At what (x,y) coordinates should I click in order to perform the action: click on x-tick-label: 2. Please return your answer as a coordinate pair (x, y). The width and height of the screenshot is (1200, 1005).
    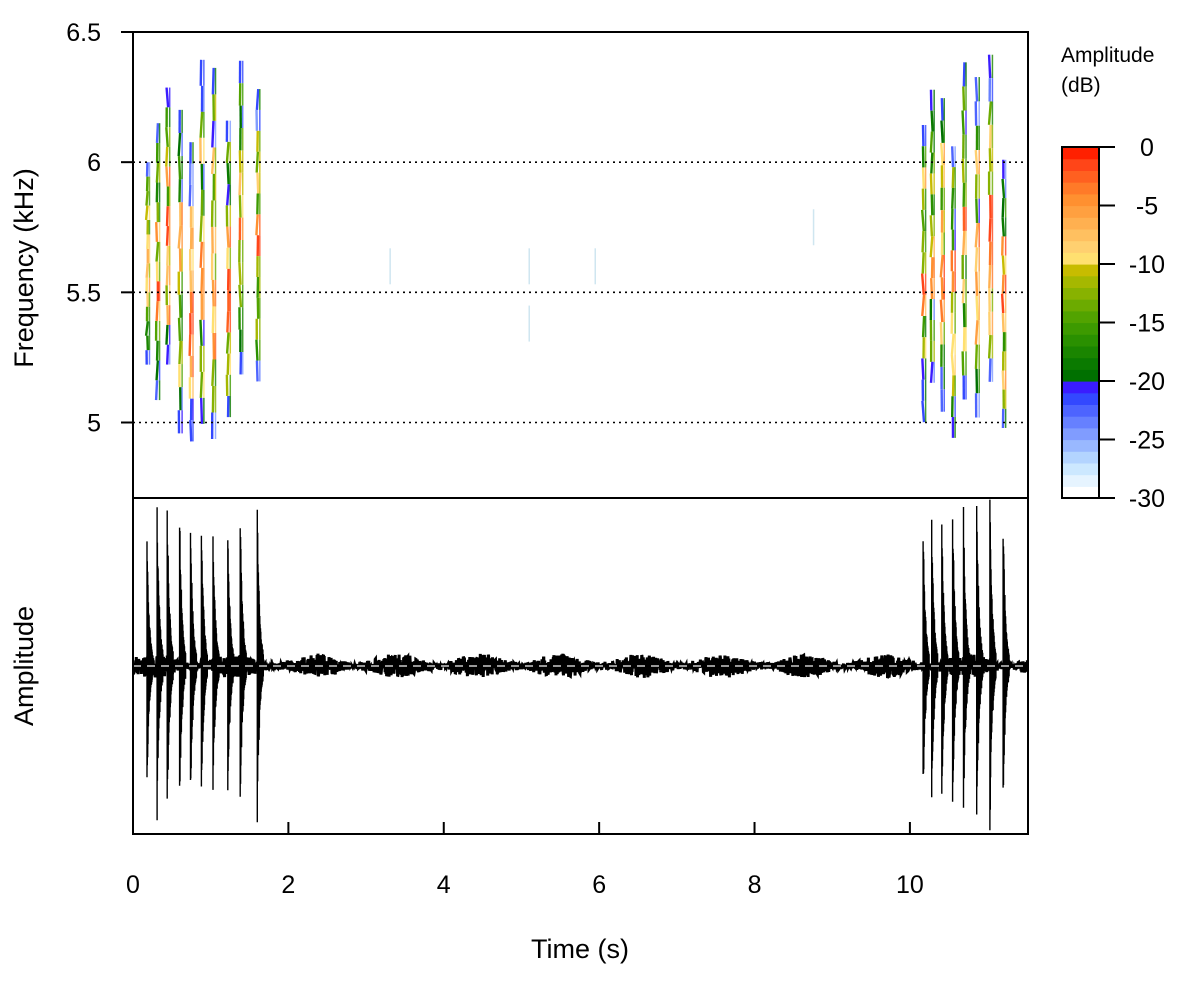
    Looking at the image, I should click on (288, 885).